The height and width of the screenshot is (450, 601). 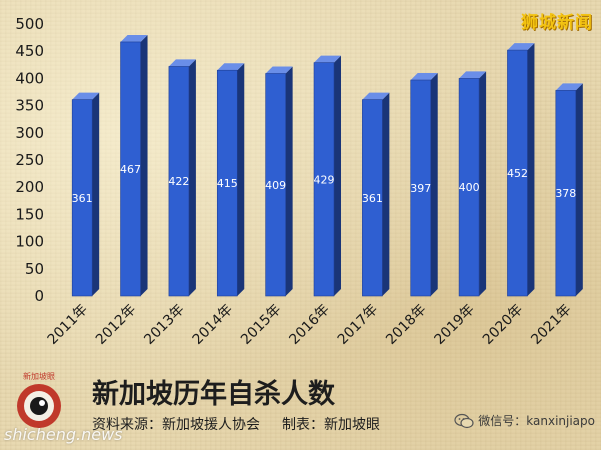 What do you see at coordinates (34, 269) in the screenshot?
I see `y-tick-label: 50` at bounding box center [34, 269].